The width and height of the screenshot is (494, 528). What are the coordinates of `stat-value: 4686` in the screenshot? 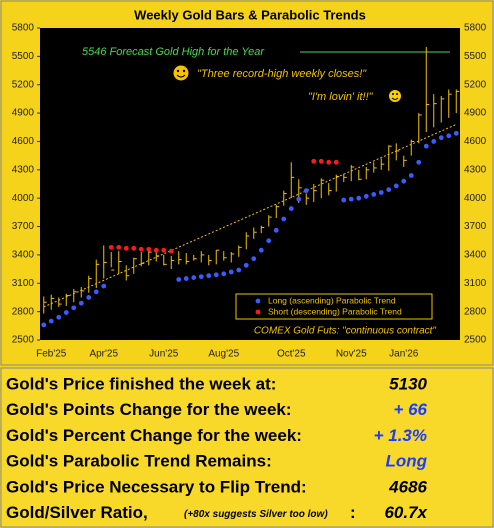 It's located at (407, 486).